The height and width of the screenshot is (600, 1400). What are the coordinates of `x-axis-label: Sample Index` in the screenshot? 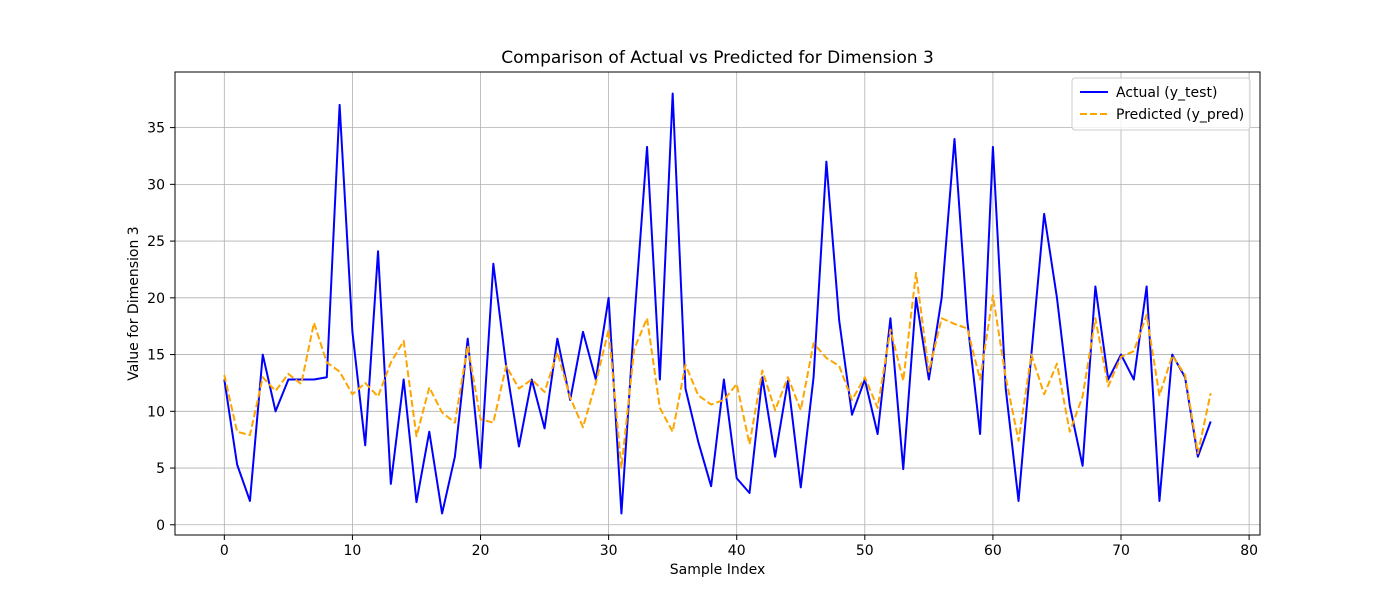 It's located at (717, 570).